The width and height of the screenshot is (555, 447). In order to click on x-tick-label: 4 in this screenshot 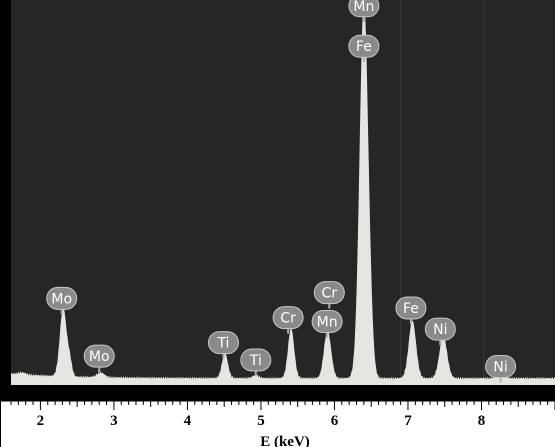, I will do `click(188, 421)`.